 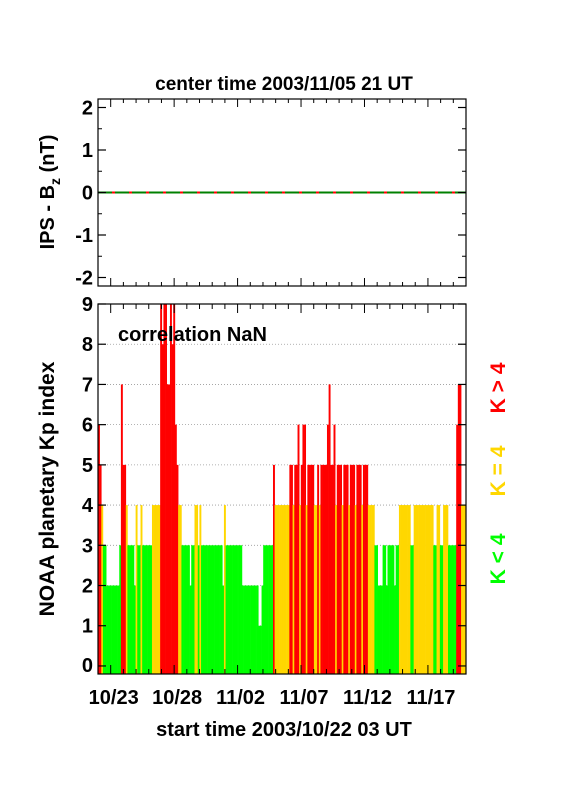 What do you see at coordinates (87, 194) in the screenshot?
I see `bz-ytick-label: 0` at bounding box center [87, 194].